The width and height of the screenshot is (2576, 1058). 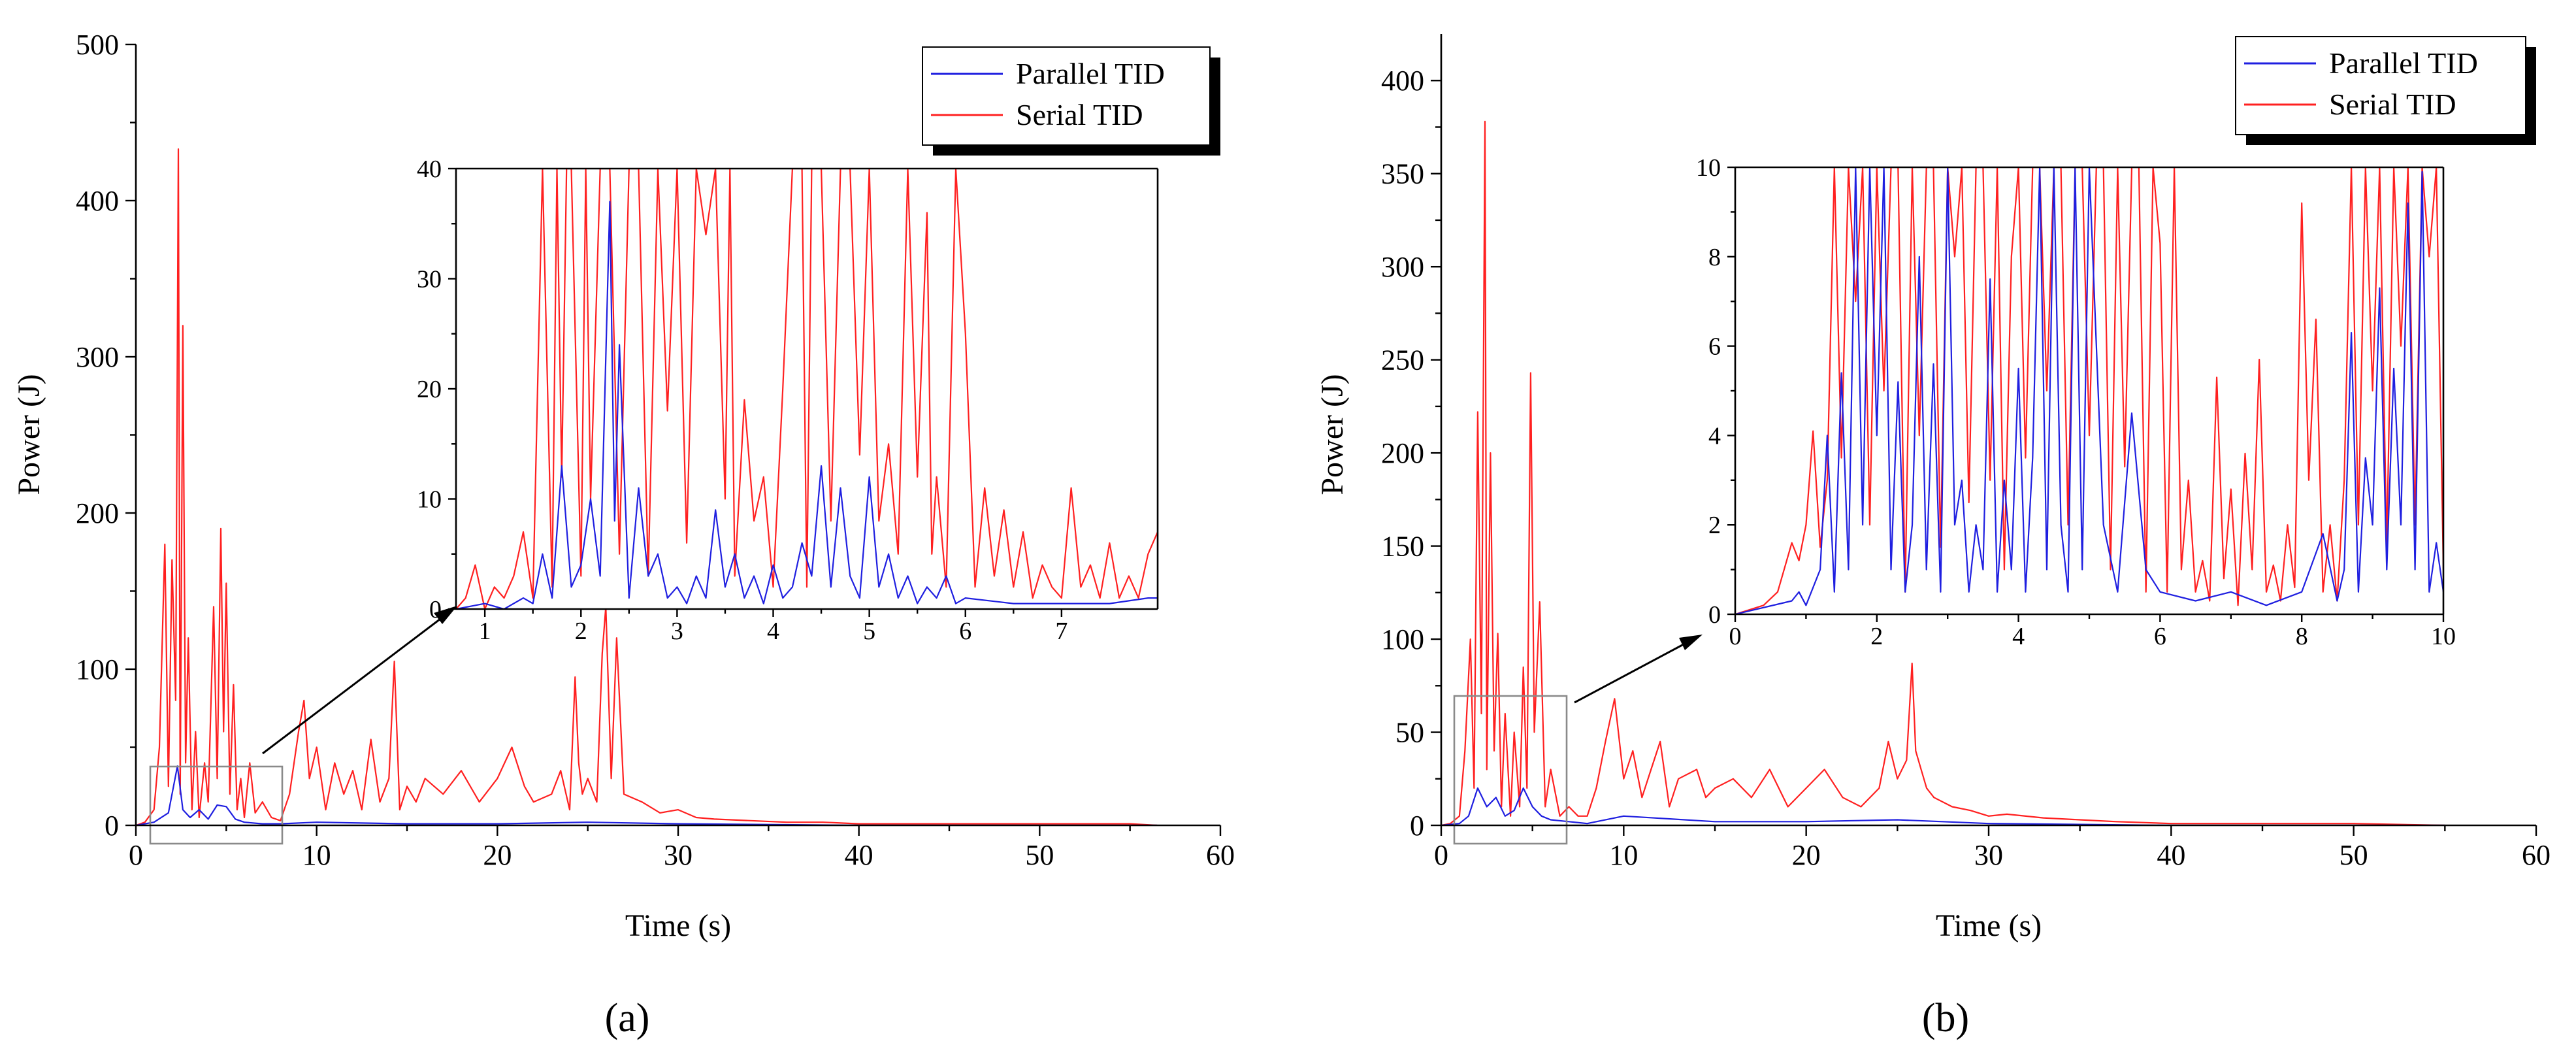 What do you see at coordinates (1417, 826) in the screenshot?
I see `main-y-tick-label-b: 0` at bounding box center [1417, 826].